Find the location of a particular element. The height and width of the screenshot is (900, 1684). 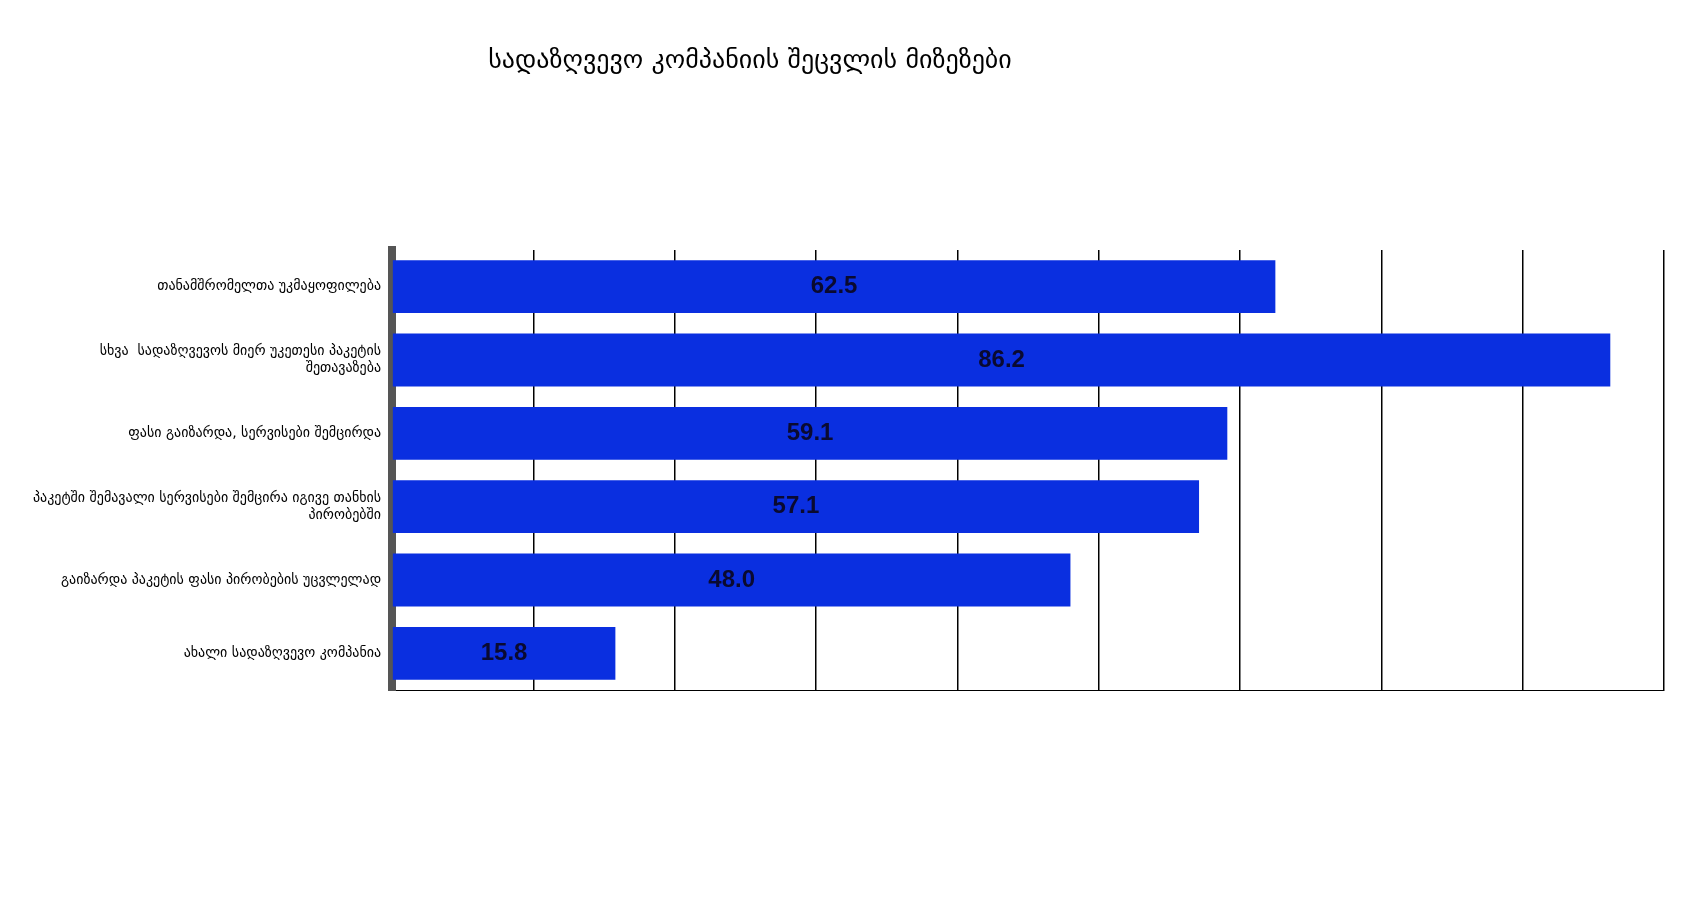

y-tick-label: სხვა სადაზღვევოს მიერ უკეთესი პაკეტის შეთავაზება is located at coordinates (240, 359).